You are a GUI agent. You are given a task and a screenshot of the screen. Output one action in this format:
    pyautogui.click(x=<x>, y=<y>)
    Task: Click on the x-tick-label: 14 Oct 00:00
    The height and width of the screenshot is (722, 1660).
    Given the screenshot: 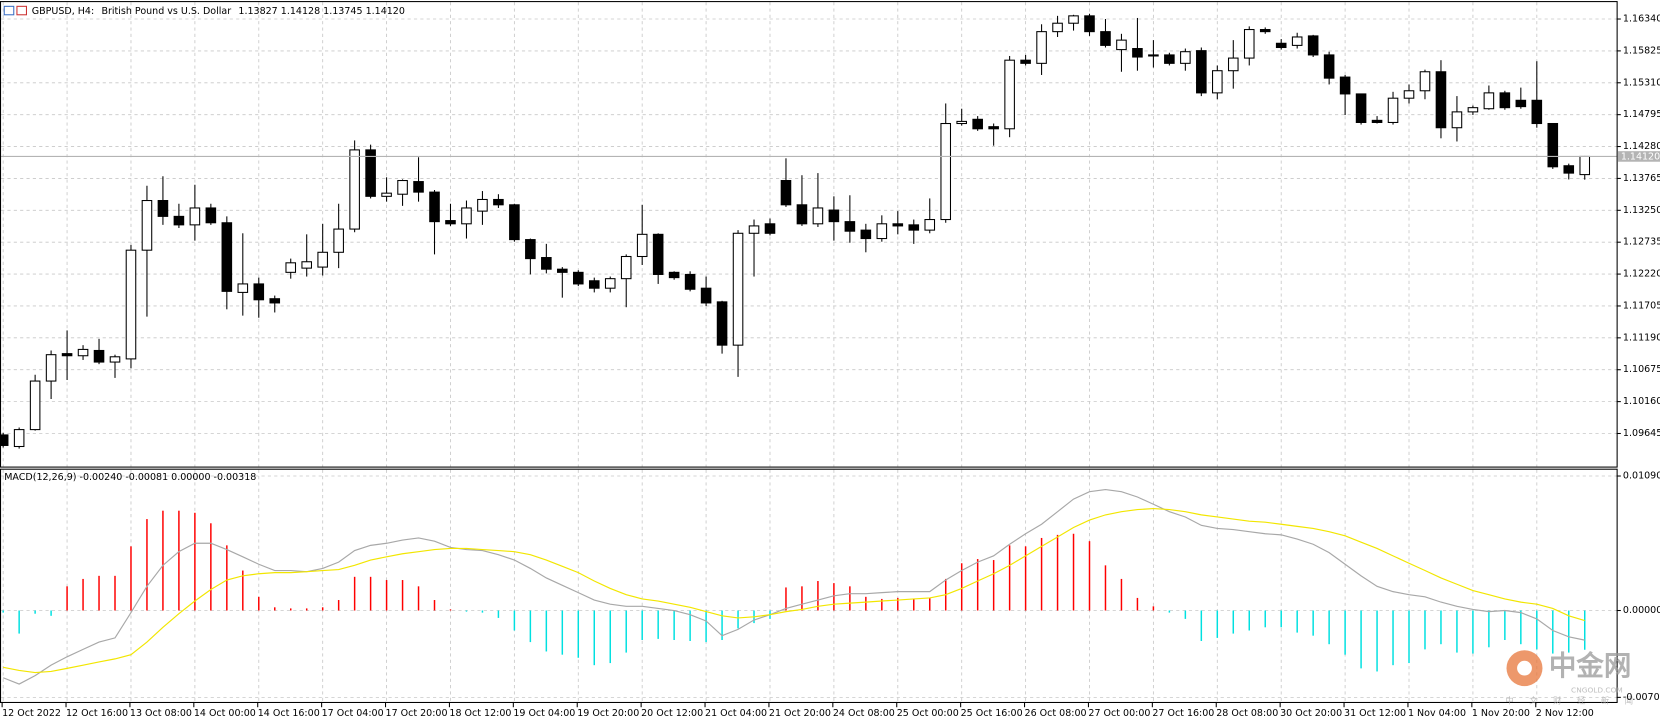 What is the action you would take?
    pyautogui.click(x=225, y=713)
    